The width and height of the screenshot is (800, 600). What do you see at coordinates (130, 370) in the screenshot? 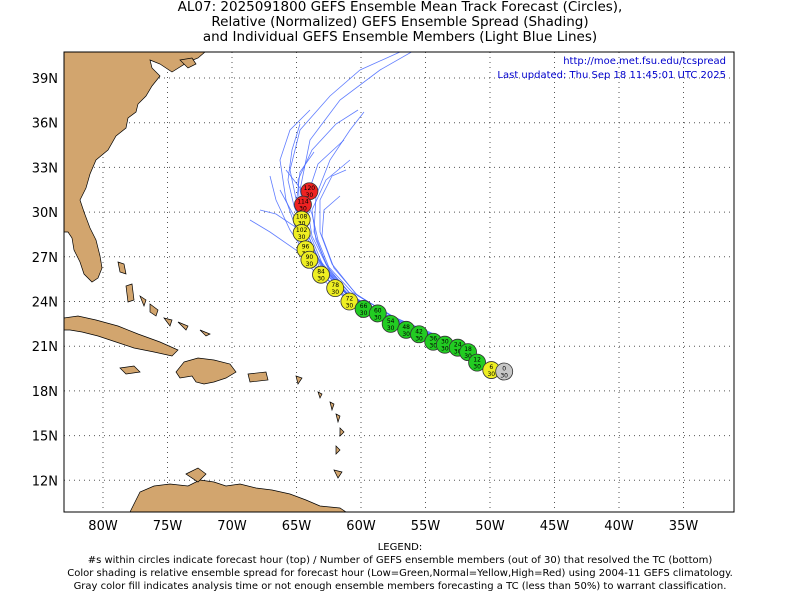
I see `jamaica-land` at bounding box center [130, 370].